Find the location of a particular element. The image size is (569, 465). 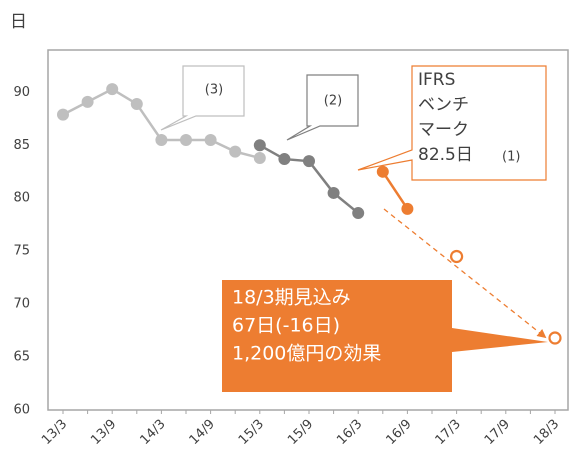

x-tick-label: 15/3 is located at coordinates (251, 432).